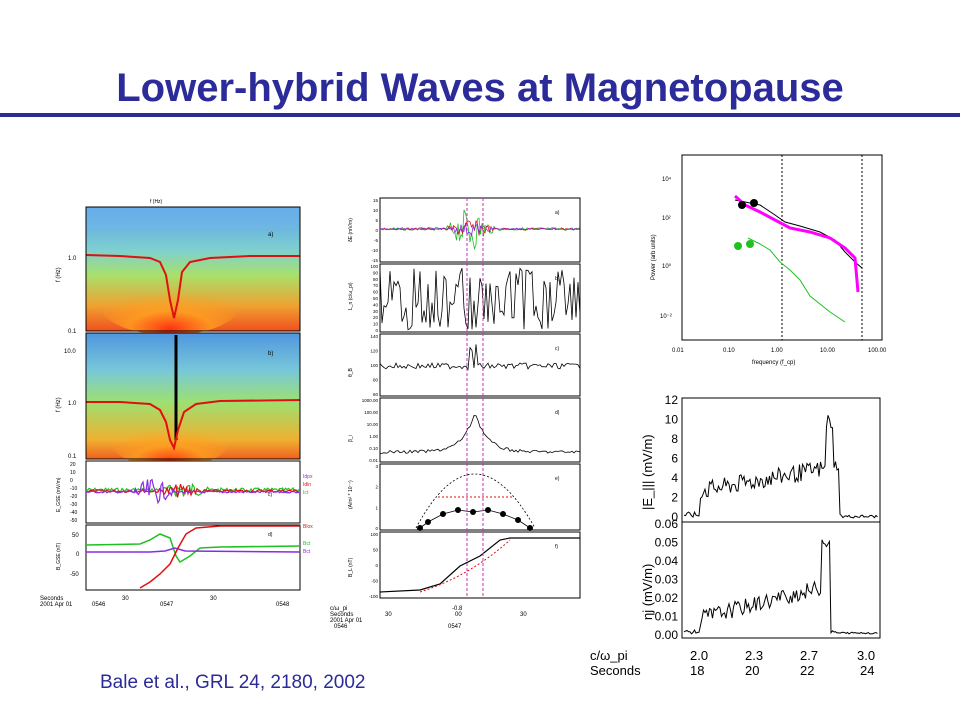 The height and width of the screenshot is (720, 960). What do you see at coordinates (376, 507) in the screenshot?
I see `middle-panel-tick: 1` at bounding box center [376, 507].